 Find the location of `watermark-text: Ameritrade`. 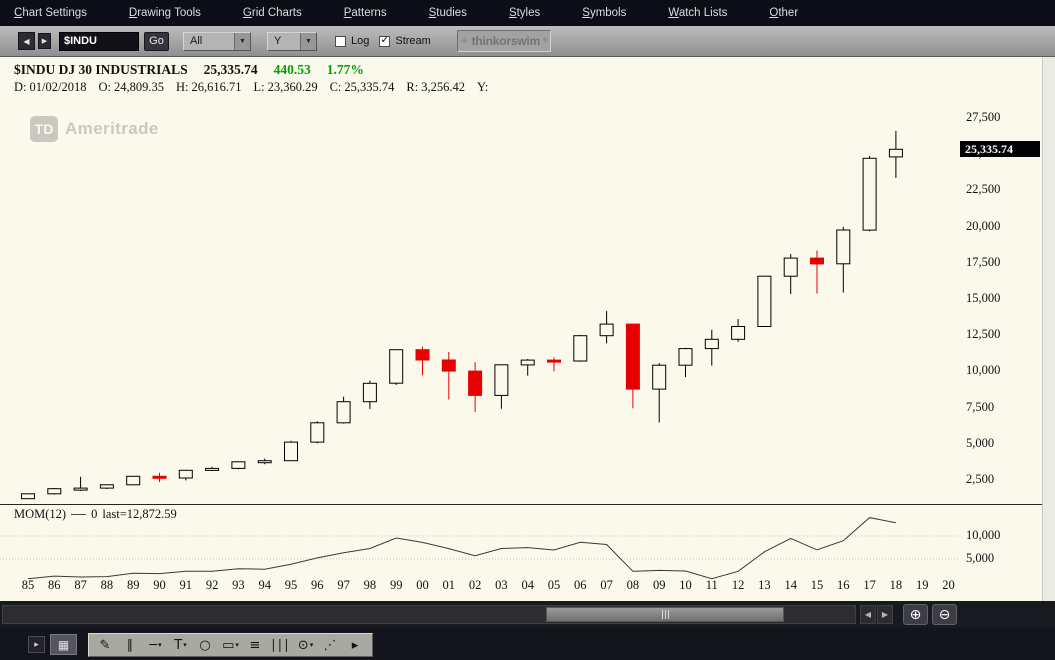

watermark-text: Ameritrade is located at coordinates (112, 128).